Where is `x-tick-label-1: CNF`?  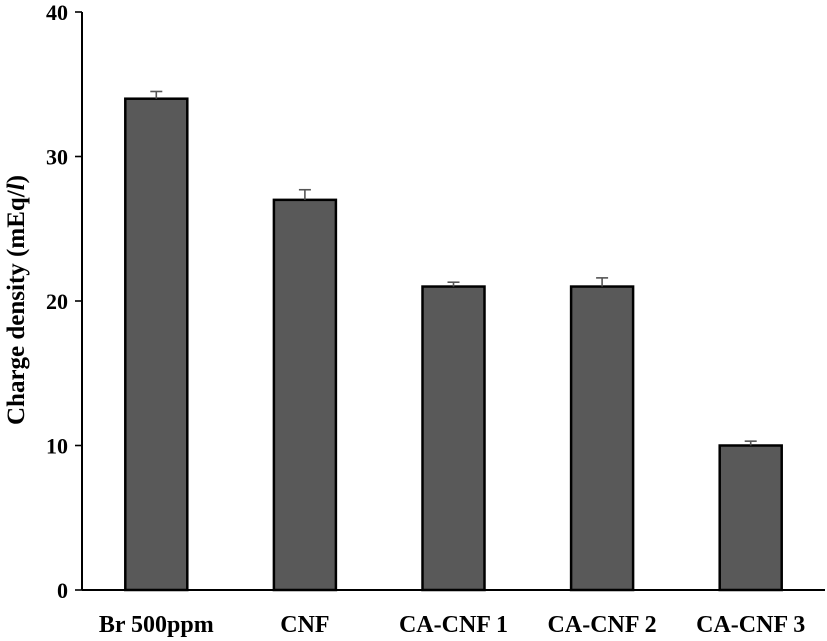
x-tick-label-1: CNF is located at coordinates (304, 625).